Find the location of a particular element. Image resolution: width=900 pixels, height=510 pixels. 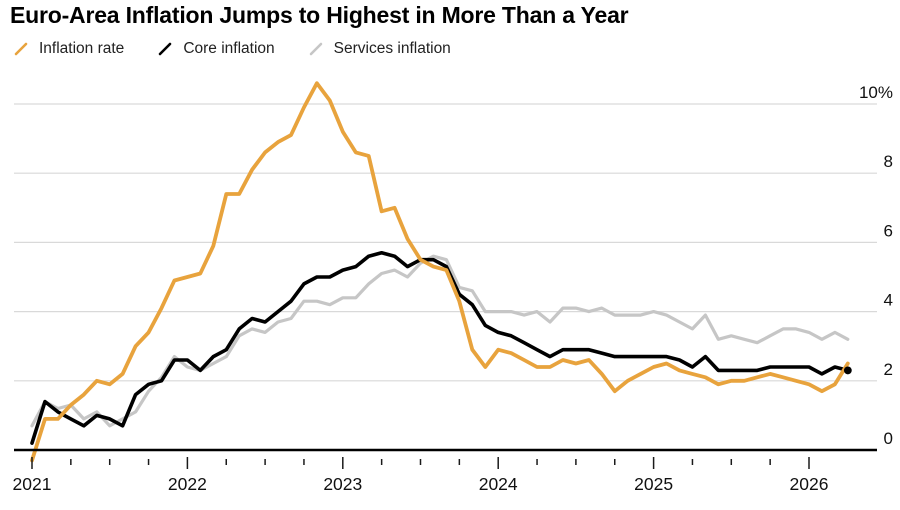

y-axis-label-0: 0 is located at coordinates (888, 438).